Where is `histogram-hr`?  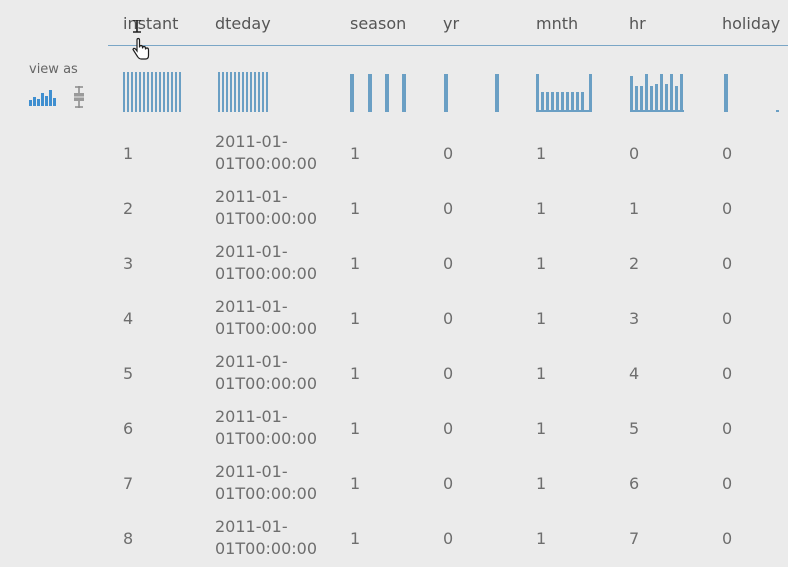 histogram-hr is located at coordinates (659, 91).